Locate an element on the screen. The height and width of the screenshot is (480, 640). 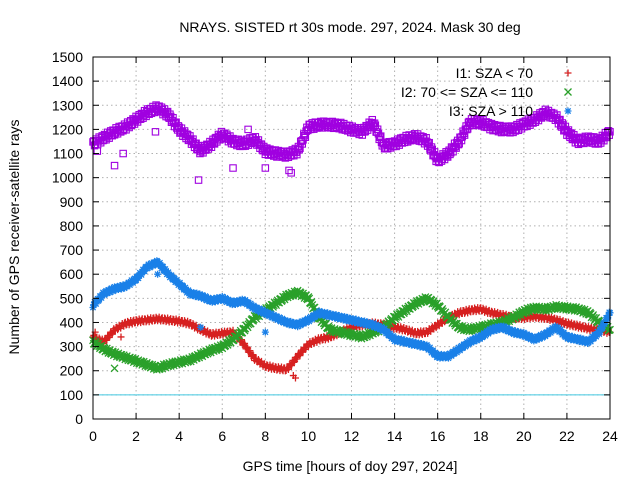
y-tick-label: 700 is located at coordinates (72, 250).